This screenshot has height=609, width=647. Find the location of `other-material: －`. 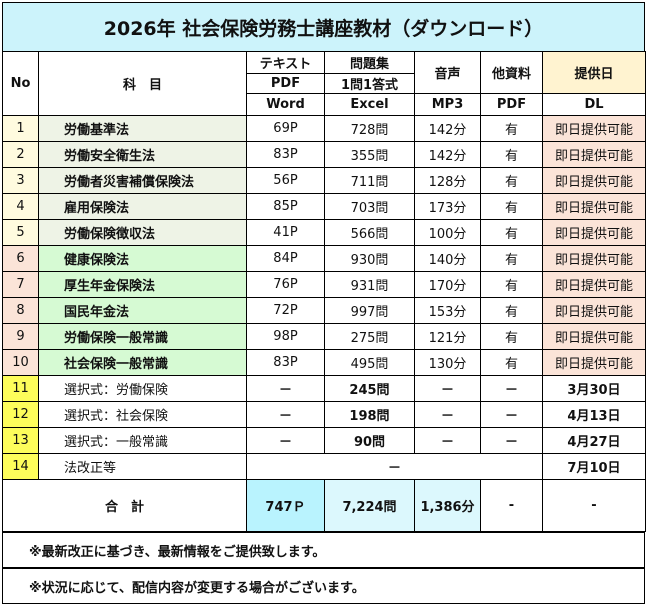

other-material: － is located at coordinates (511, 414).